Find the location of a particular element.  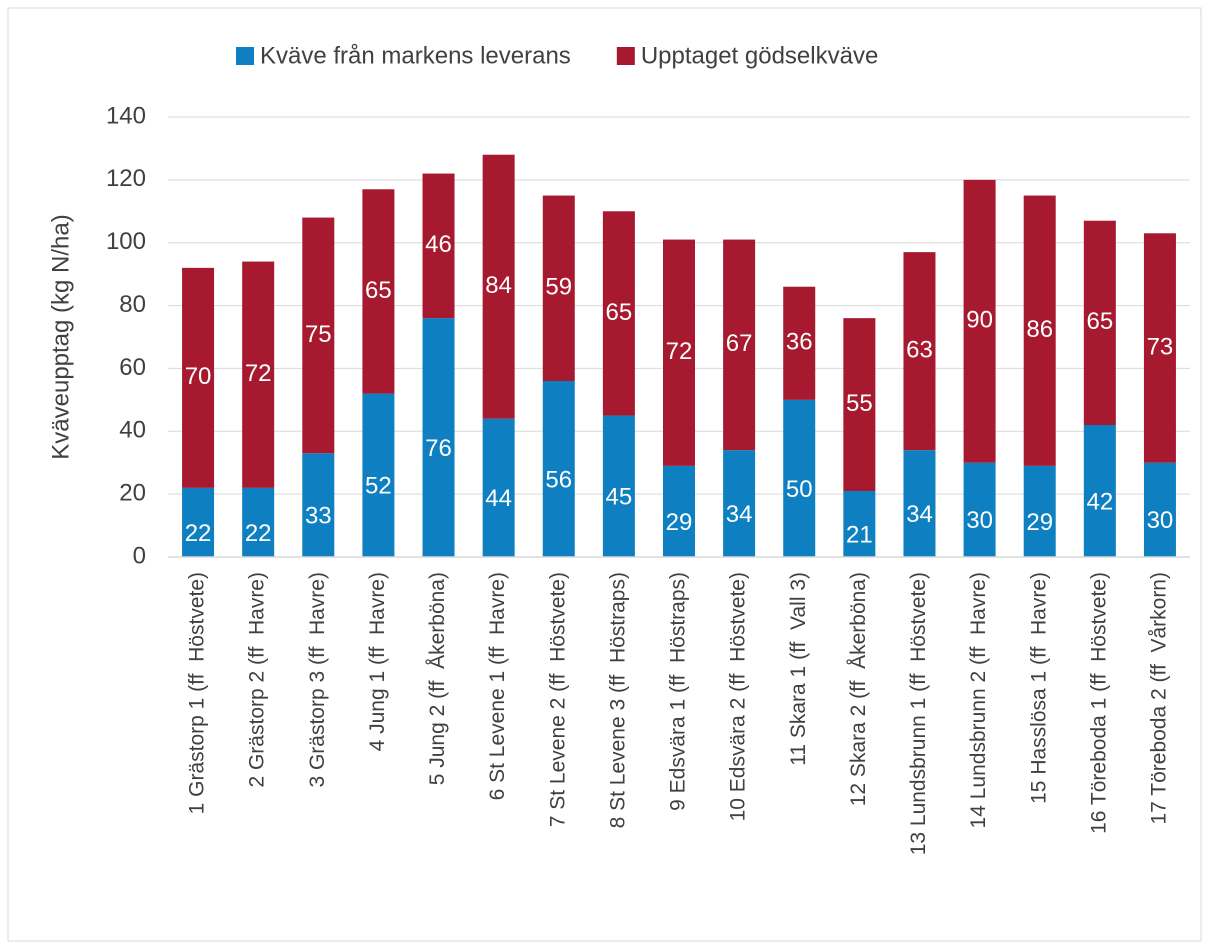

data-label: 42 is located at coordinates (1099, 501).